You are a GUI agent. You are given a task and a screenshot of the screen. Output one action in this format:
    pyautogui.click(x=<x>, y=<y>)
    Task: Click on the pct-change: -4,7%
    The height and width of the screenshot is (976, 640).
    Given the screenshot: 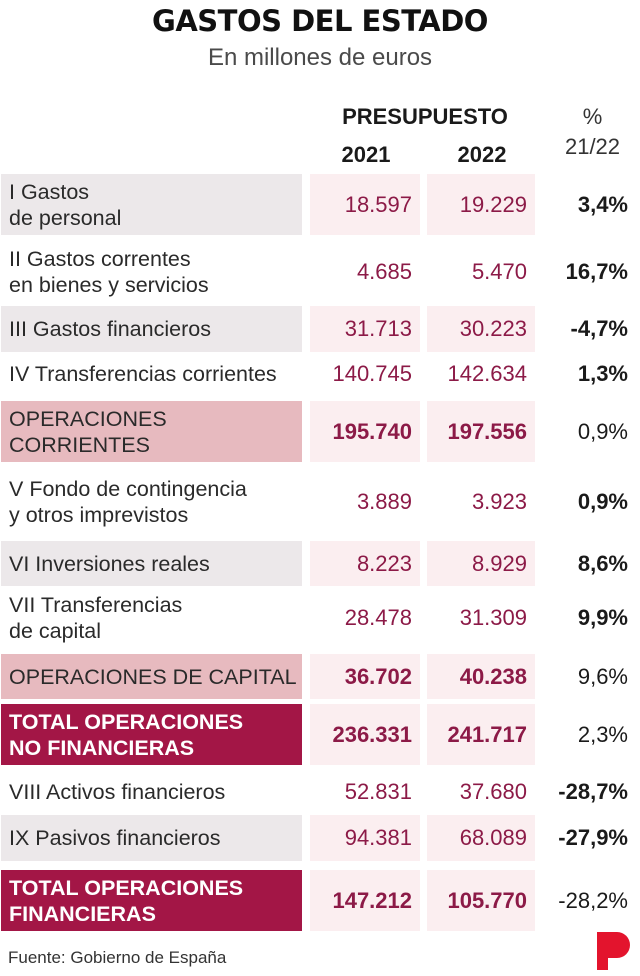 What is the action you would take?
    pyautogui.click(x=599, y=328)
    